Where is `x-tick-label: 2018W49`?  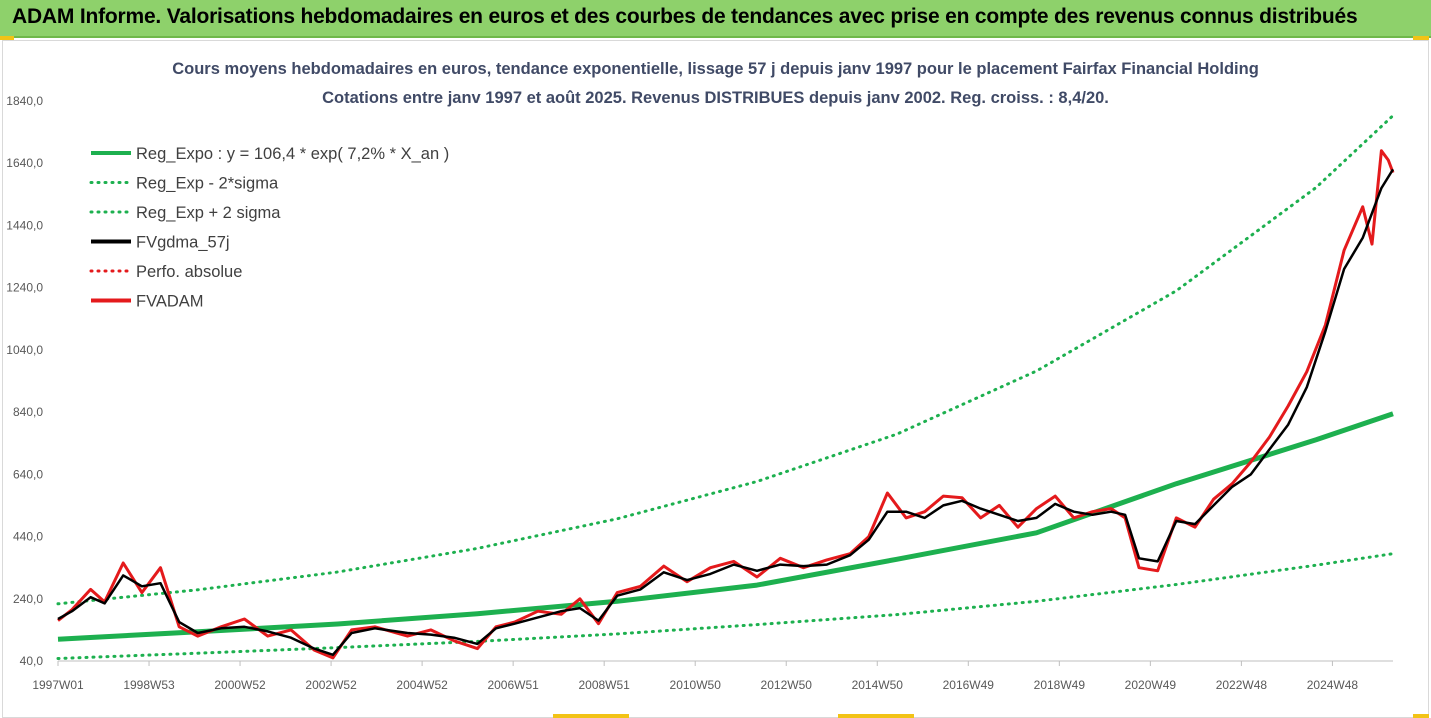 x-tick-label: 2018W49 is located at coordinates (1060, 685).